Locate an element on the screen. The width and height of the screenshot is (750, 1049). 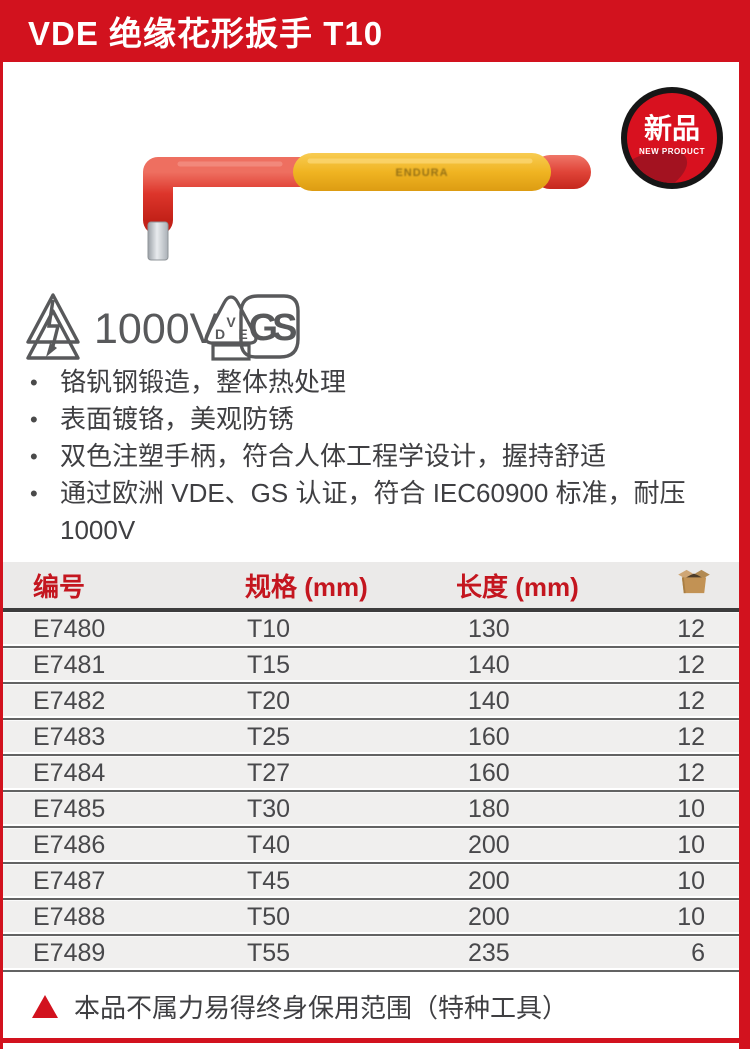
badge-title: 新品 is located at coordinates (672, 128).